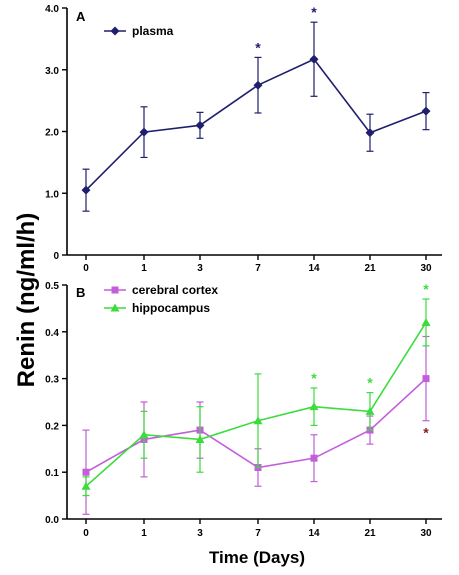  I want to click on y-tick-label: 0.0, so click(52, 520).